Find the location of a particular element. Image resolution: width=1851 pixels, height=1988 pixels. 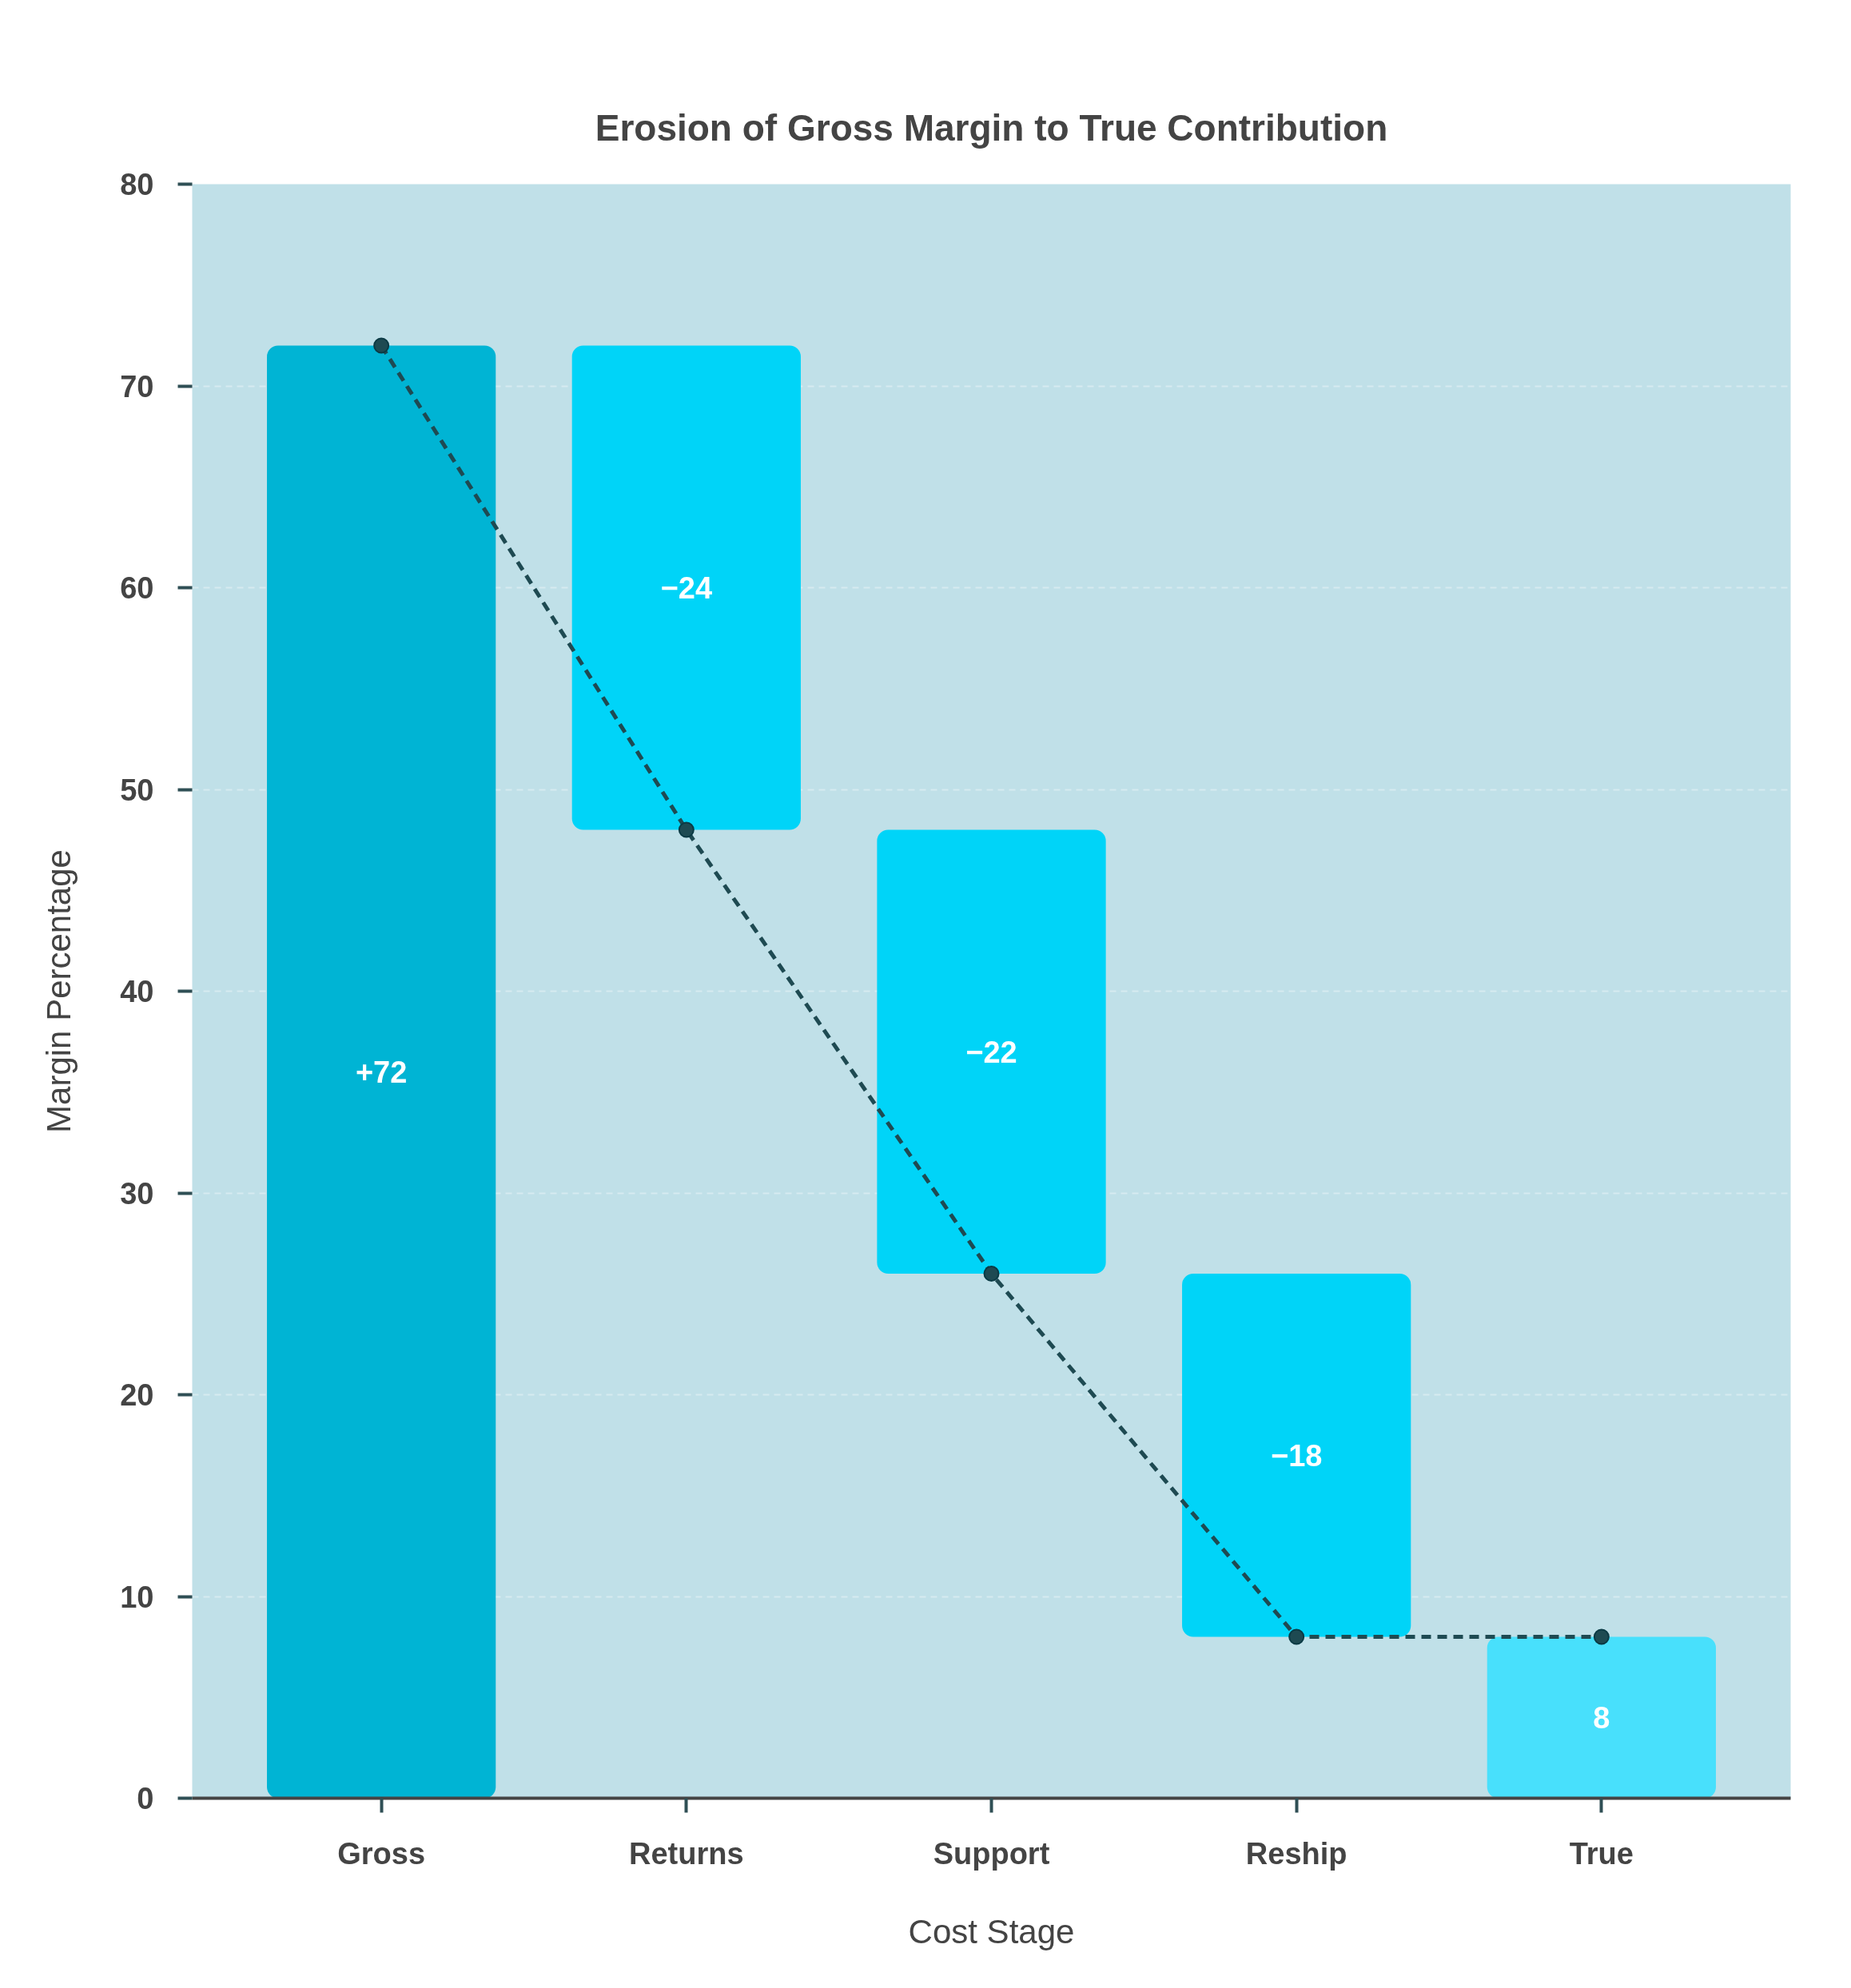

x-axis-title: Cost Stage is located at coordinates (991, 1931).